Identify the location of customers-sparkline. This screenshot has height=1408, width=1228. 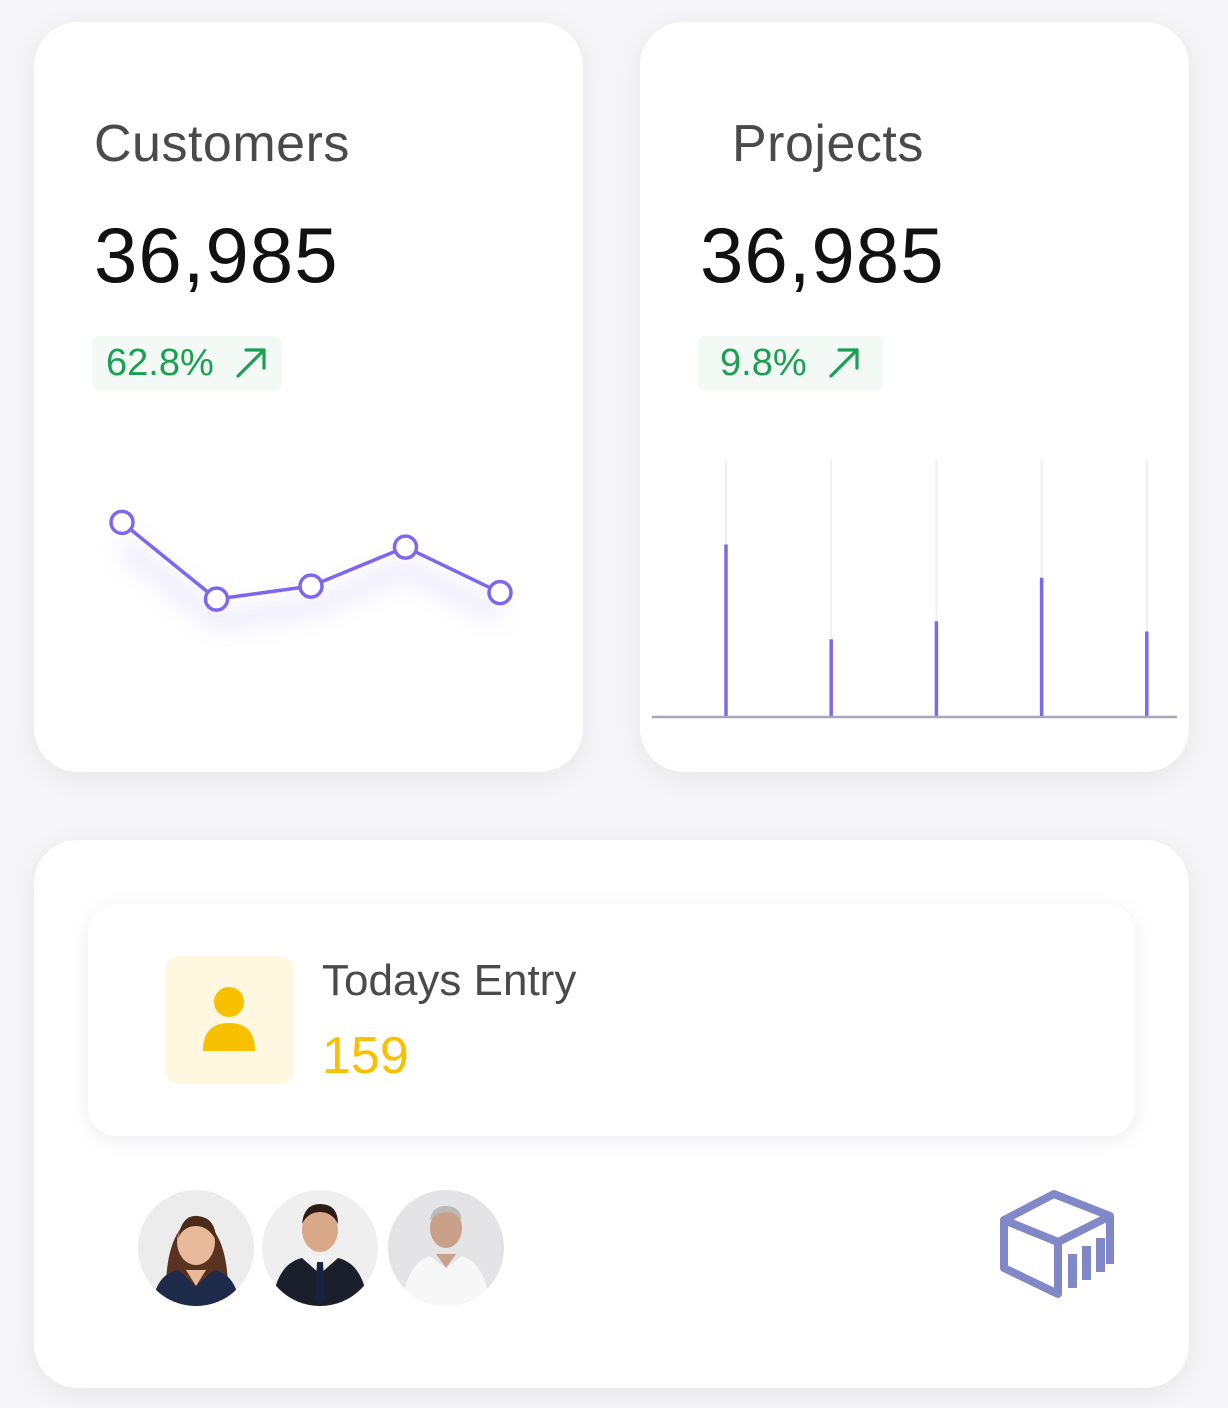
(311, 569).